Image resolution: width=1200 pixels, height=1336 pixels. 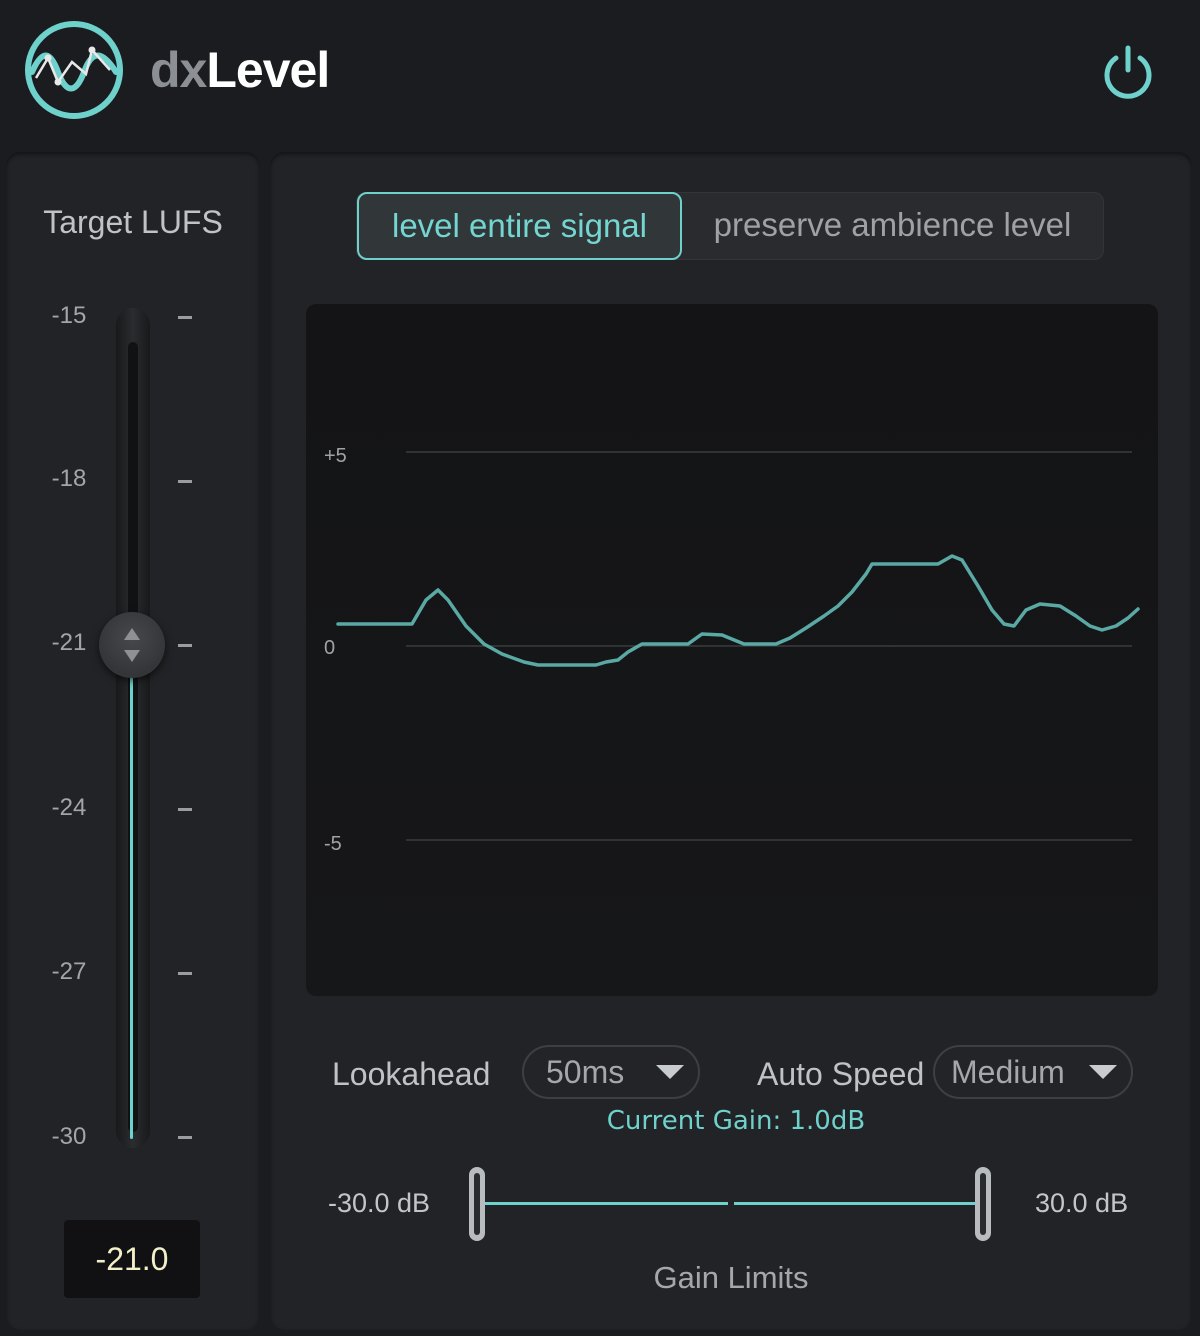 What do you see at coordinates (69, 642) in the screenshot?
I see `target-tick-label: -21` at bounding box center [69, 642].